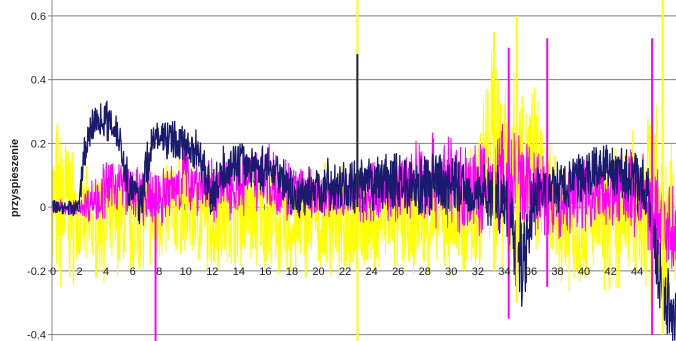 The image size is (676, 341). I want to click on y-axis: -0.4 -0.2 0 0.2 0.4 0.6, so click(40, 170).